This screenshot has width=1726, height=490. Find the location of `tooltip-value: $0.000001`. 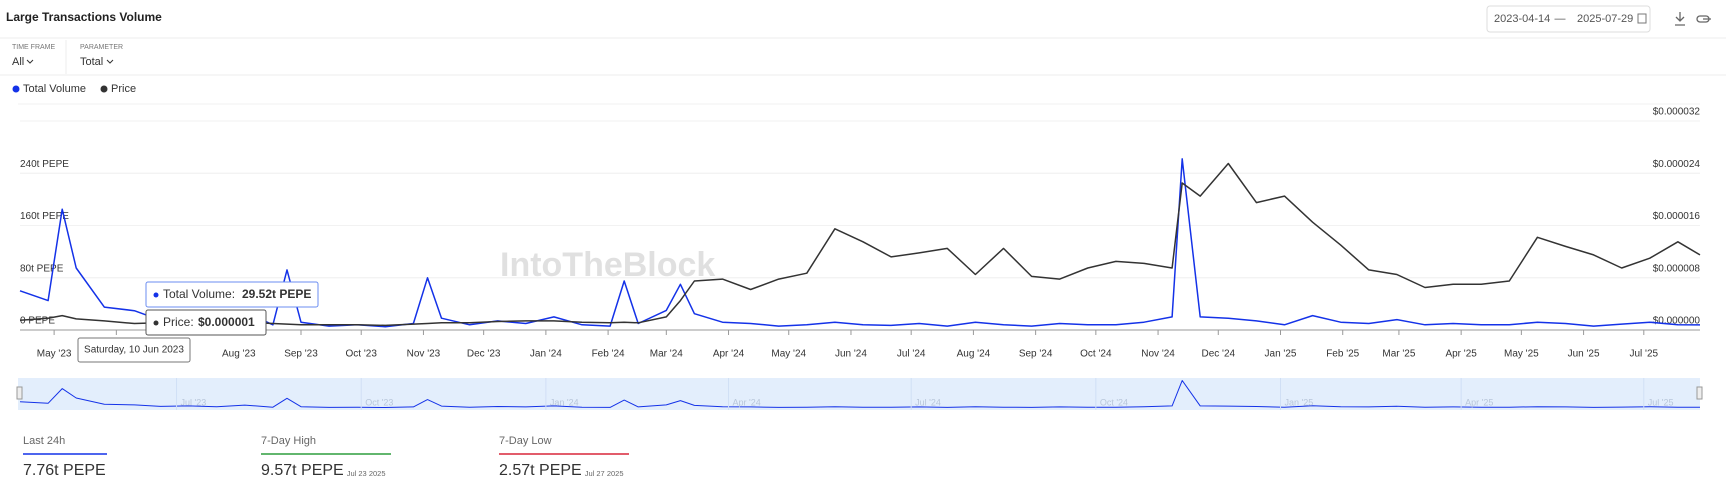

tooltip-value: $0.000001 is located at coordinates (226, 322).